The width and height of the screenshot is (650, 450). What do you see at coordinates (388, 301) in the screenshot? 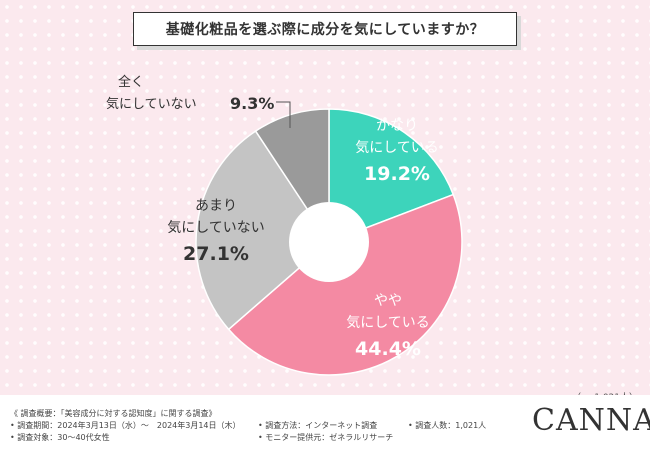
I see `slice-label-line-1-0: やや` at bounding box center [388, 301].